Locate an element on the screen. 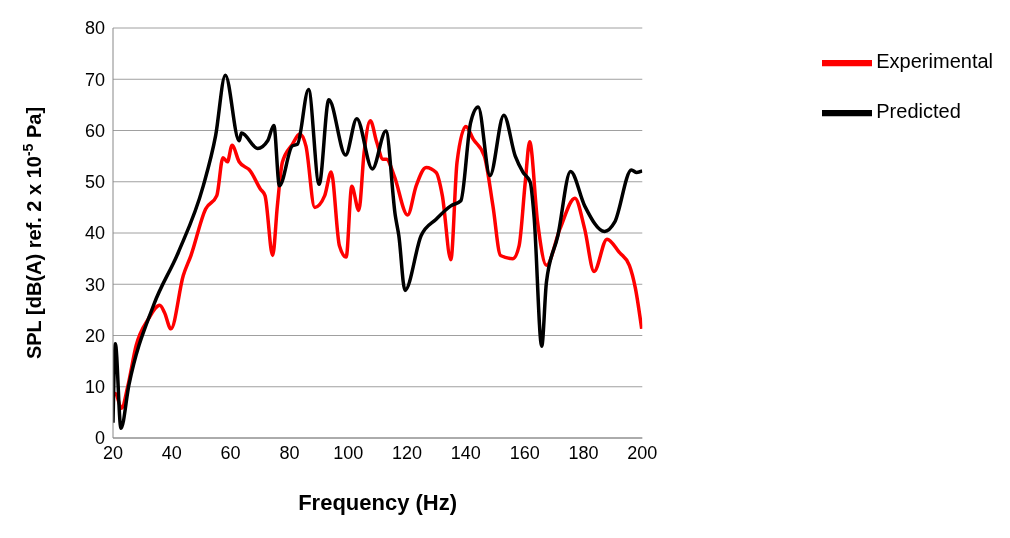 The image size is (1010, 538). y-tick-label: 40 is located at coordinates (94, 233).